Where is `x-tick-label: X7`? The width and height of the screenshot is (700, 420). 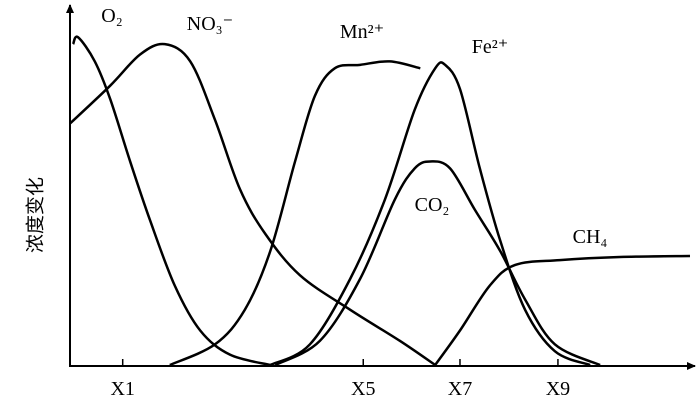 x-tick-label: X7 is located at coordinates (460, 389).